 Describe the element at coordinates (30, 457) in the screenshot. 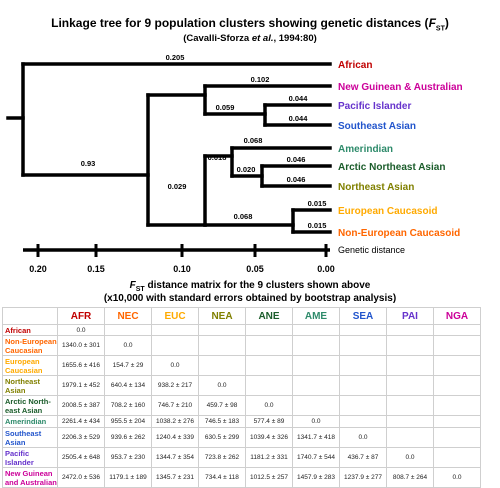

I see `matrix-row-label: Pacific Islander` at that location.